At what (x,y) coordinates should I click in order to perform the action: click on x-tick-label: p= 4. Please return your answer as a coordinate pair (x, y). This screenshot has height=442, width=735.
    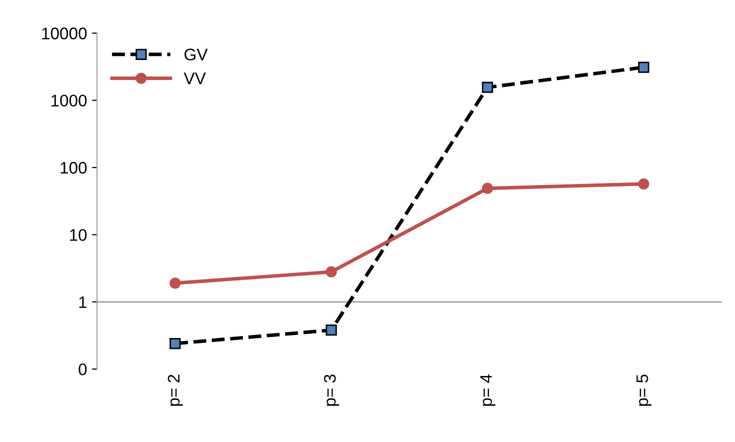
    Looking at the image, I should click on (488, 390).